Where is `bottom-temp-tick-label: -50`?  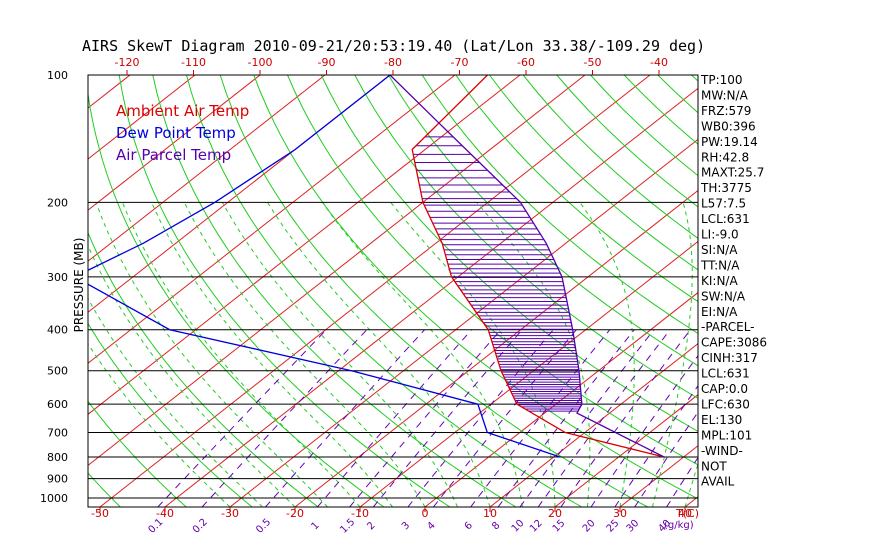 bottom-temp-tick-label: -50 is located at coordinates (100, 513).